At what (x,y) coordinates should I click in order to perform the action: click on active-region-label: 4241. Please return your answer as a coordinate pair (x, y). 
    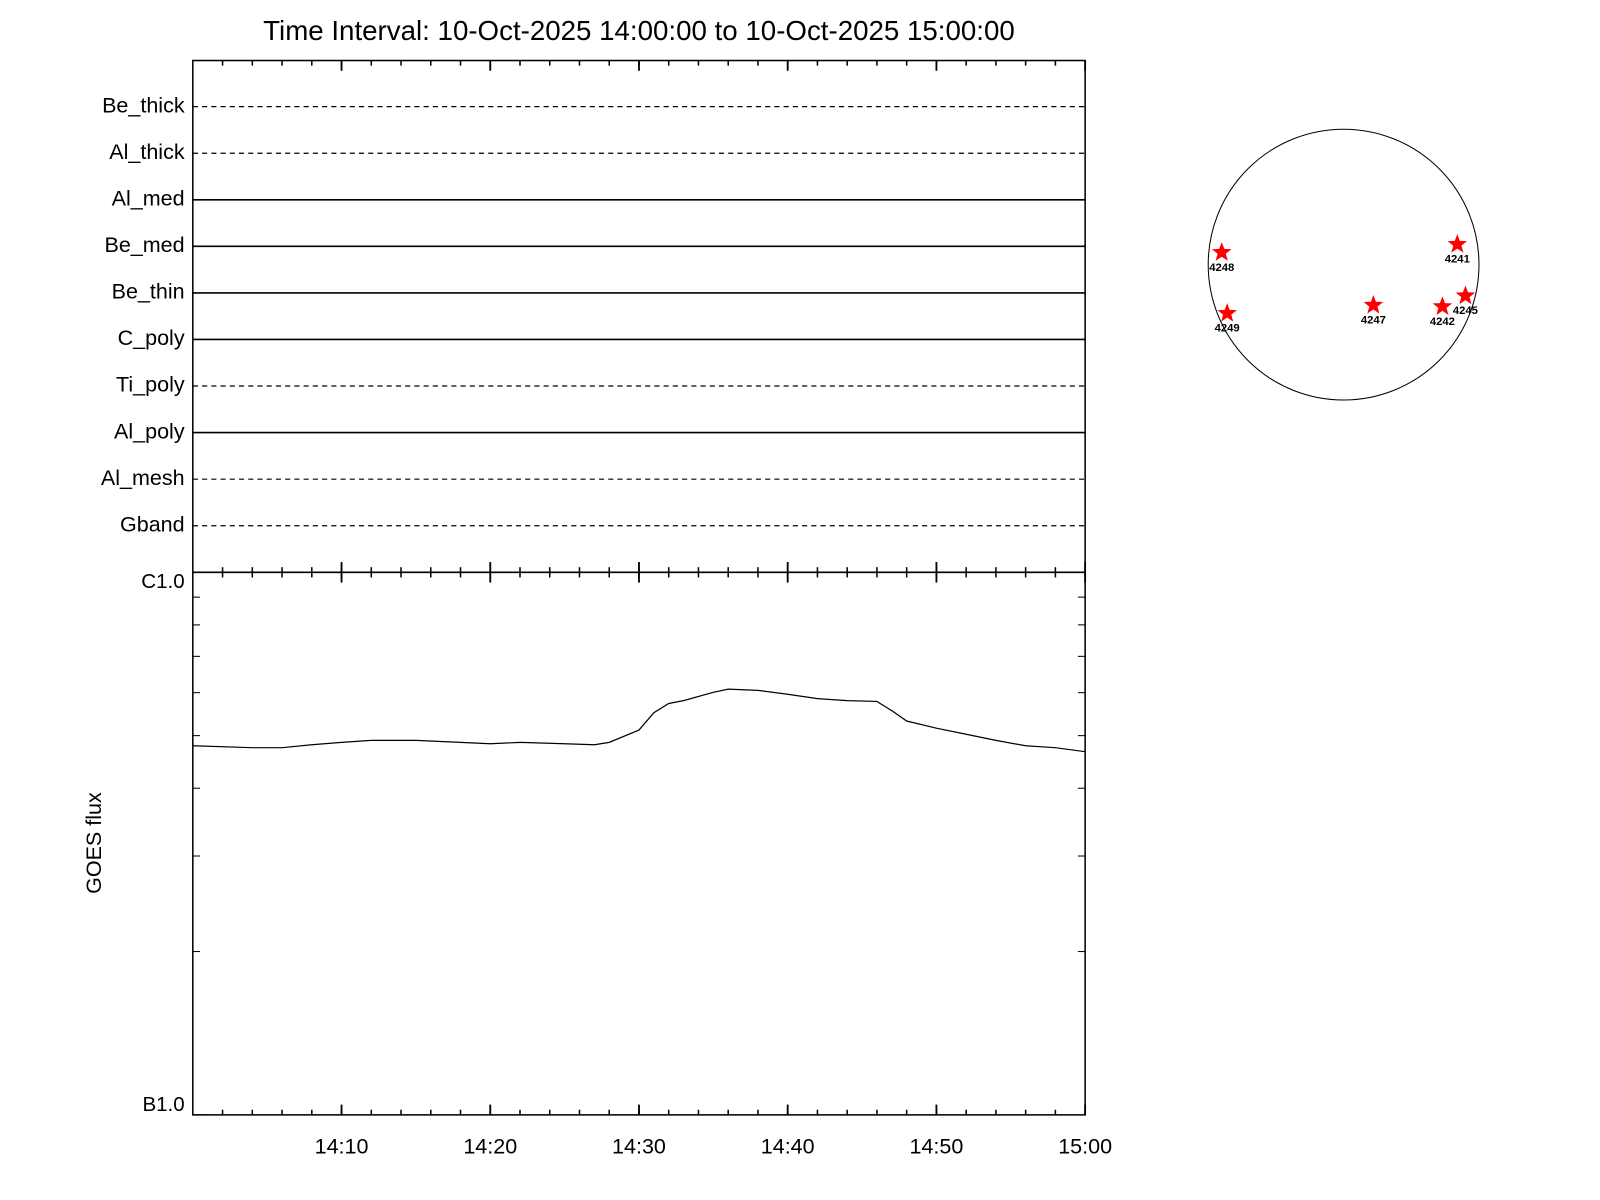
    Looking at the image, I should click on (1457, 260).